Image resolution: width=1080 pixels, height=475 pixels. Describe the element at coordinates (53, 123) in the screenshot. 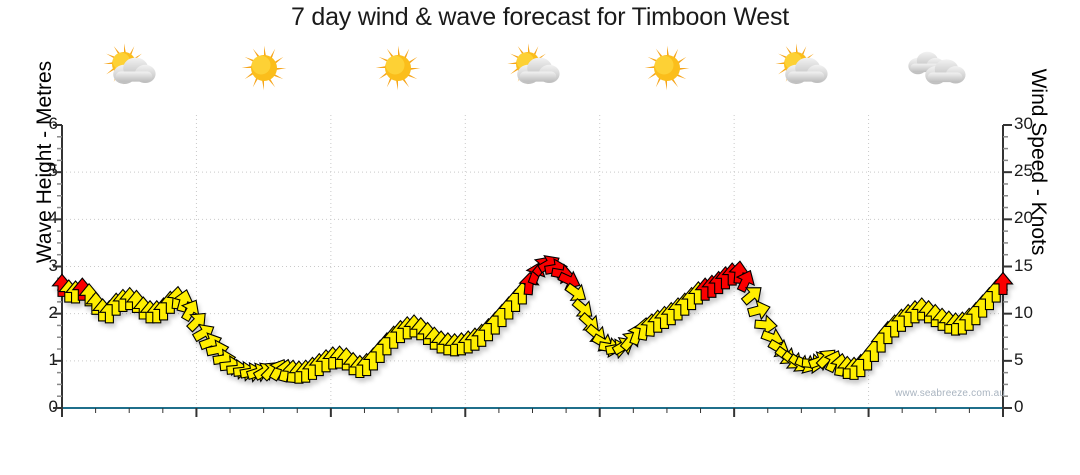

I see `left-tick-6: 6` at that location.